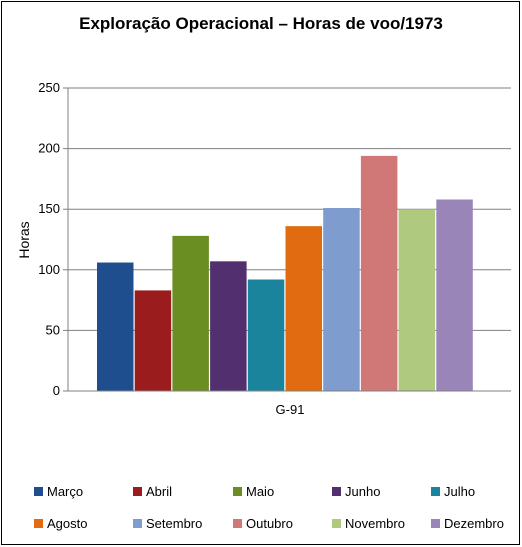 Image resolution: width=522 pixels, height=547 pixels. Describe the element at coordinates (379, 273) in the screenshot. I see `bar-outubro` at that location.